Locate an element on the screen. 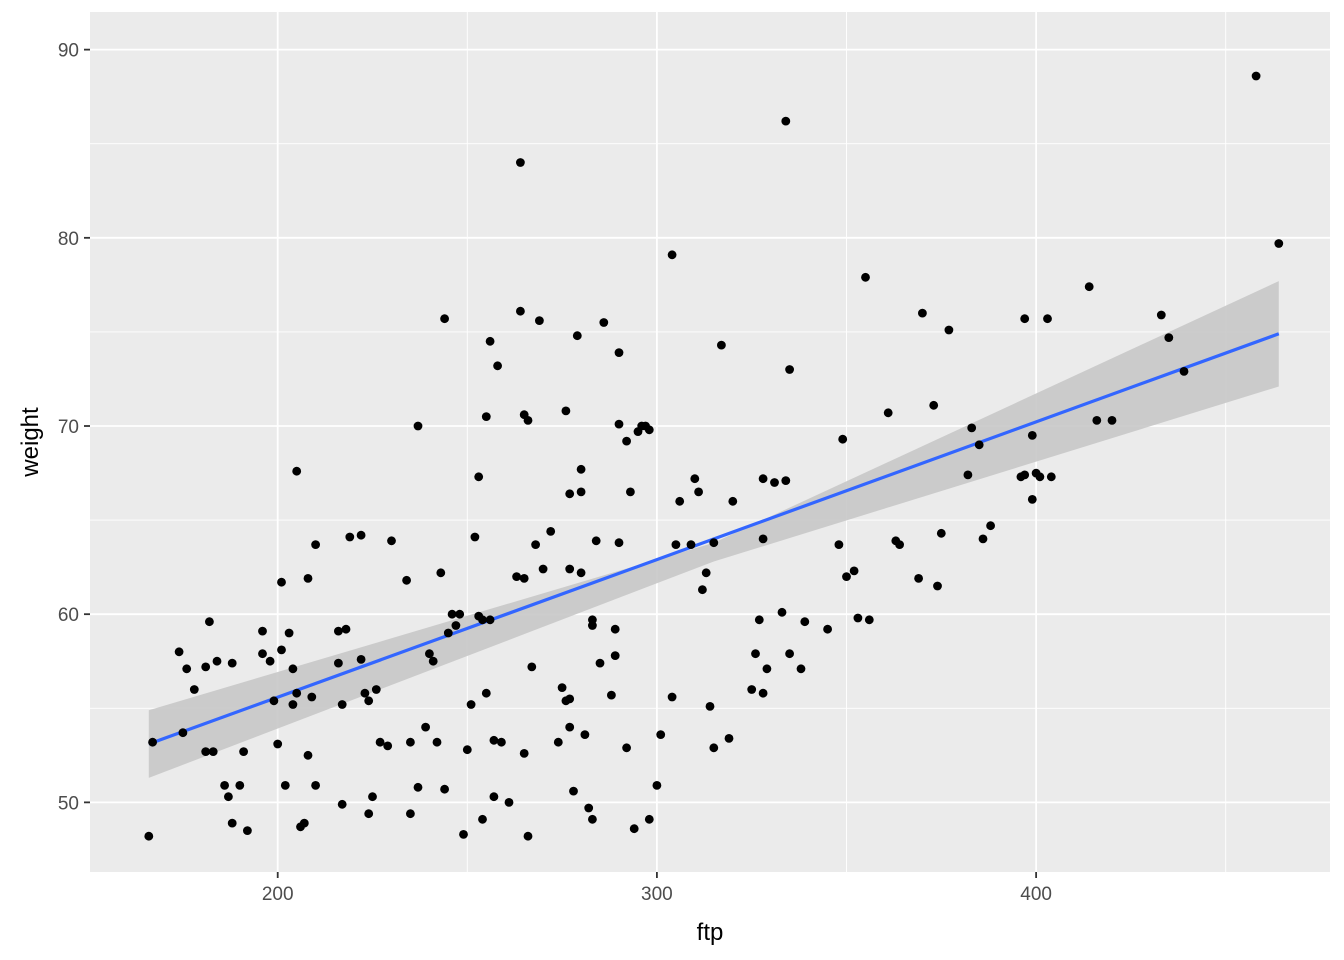 The image size is (1344, 960). y-tick-label: 90 is located at coordinates (68, 51).